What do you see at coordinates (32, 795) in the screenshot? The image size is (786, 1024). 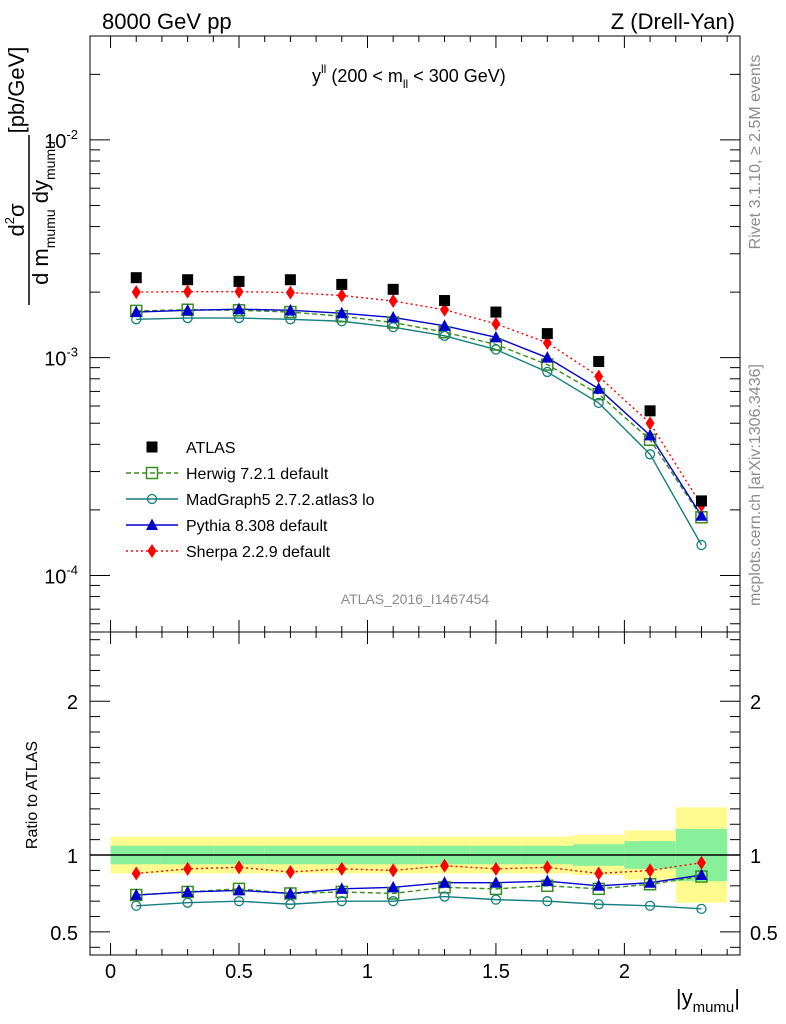 I see `ratio-y-axis-label: Ratio to ATLAS` at bounding box center [32, 795].